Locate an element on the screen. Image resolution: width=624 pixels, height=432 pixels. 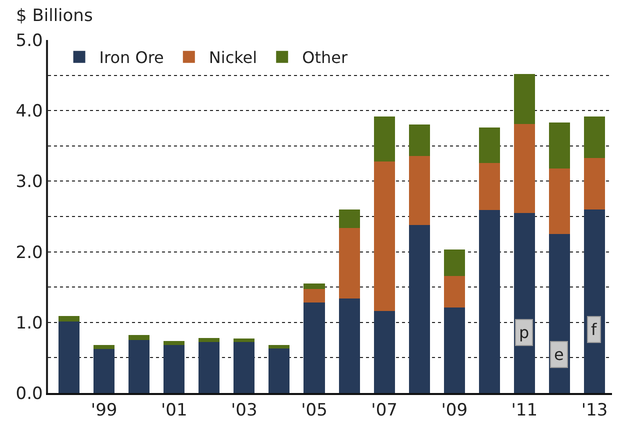
y-tick-label: 5.0 is located at coordinates (29, 40).